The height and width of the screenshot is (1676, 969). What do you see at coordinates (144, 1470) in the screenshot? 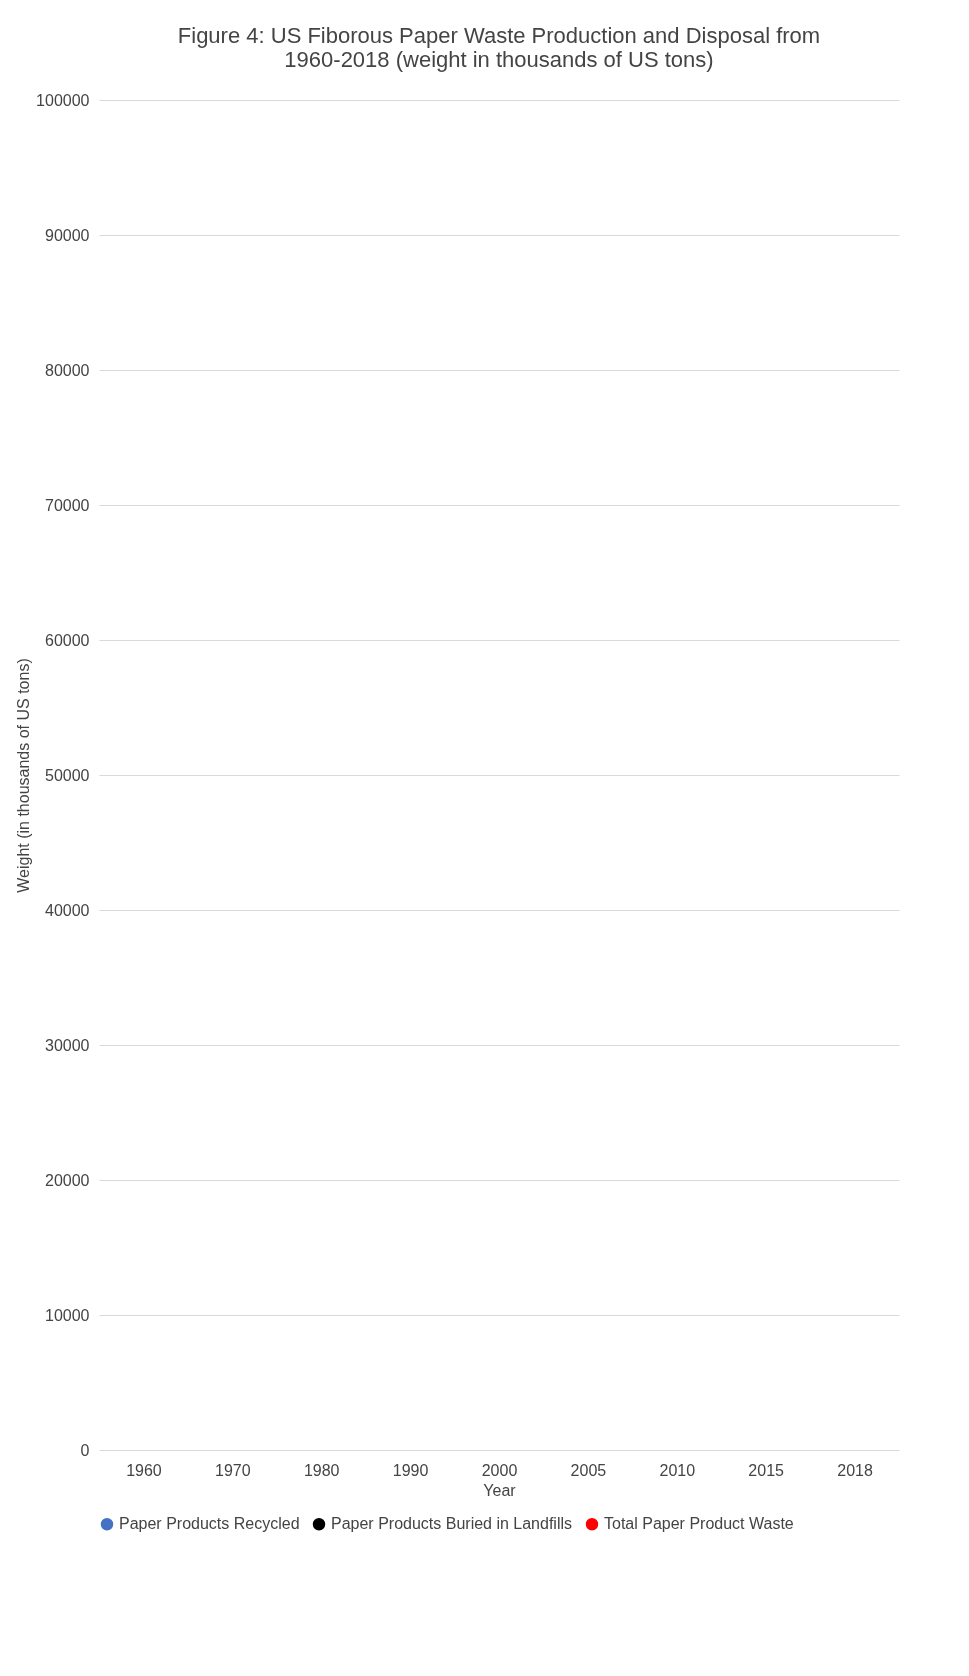
I see `x-tick-label: 1960` at bounding box center [144, 1470].